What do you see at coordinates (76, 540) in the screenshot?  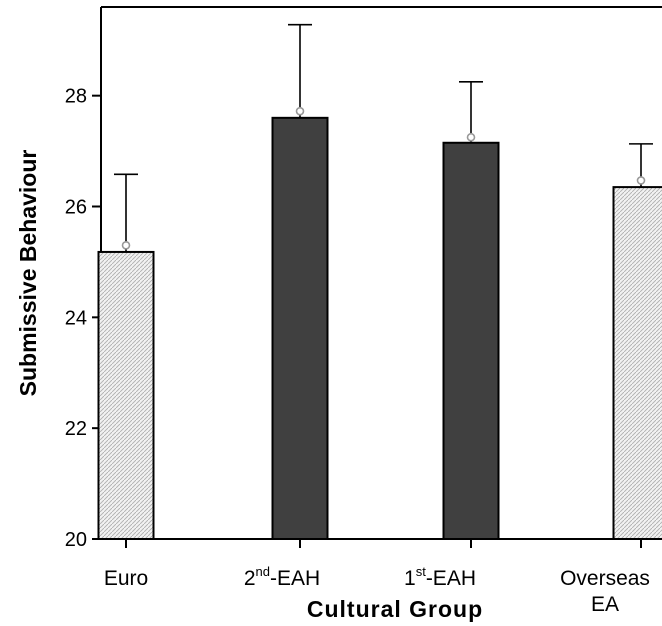 I see `y-tick-label-20: 20` at bounding box center [76, 540].